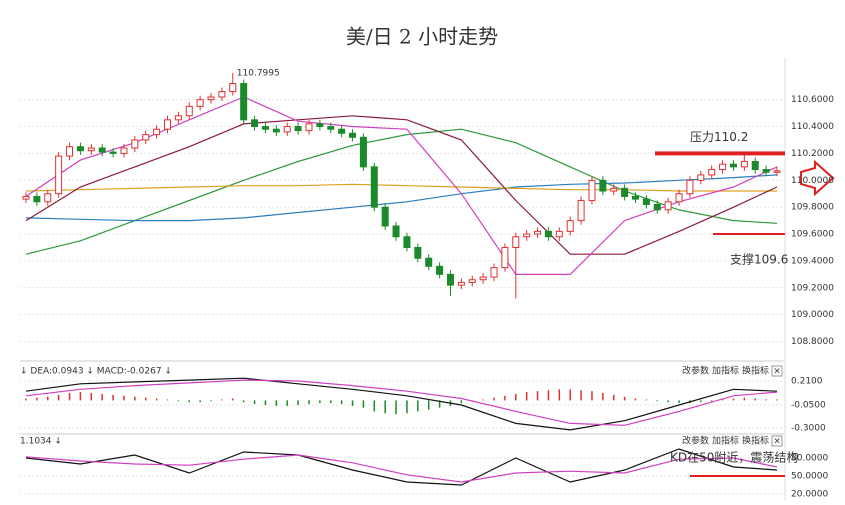  What do you see at coordinates (734, 457) in the screenshot?
I see `level-label: KD在50附近，震荡结构` at bounding box center [734, 457].